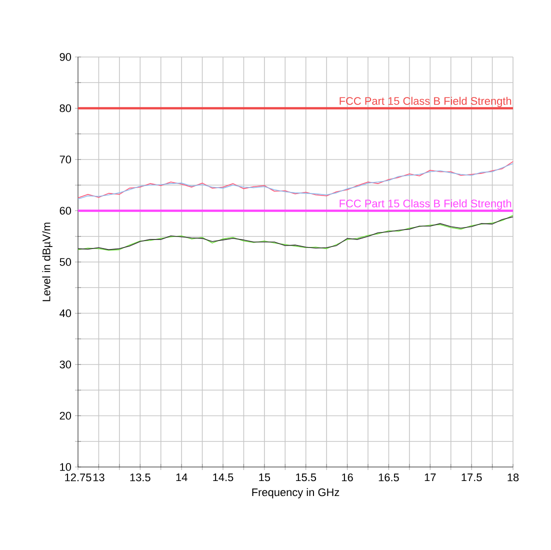  Describe the element at coordinates (347, 478) in the screenshot. I see `x-tick-label: 16` at that location.